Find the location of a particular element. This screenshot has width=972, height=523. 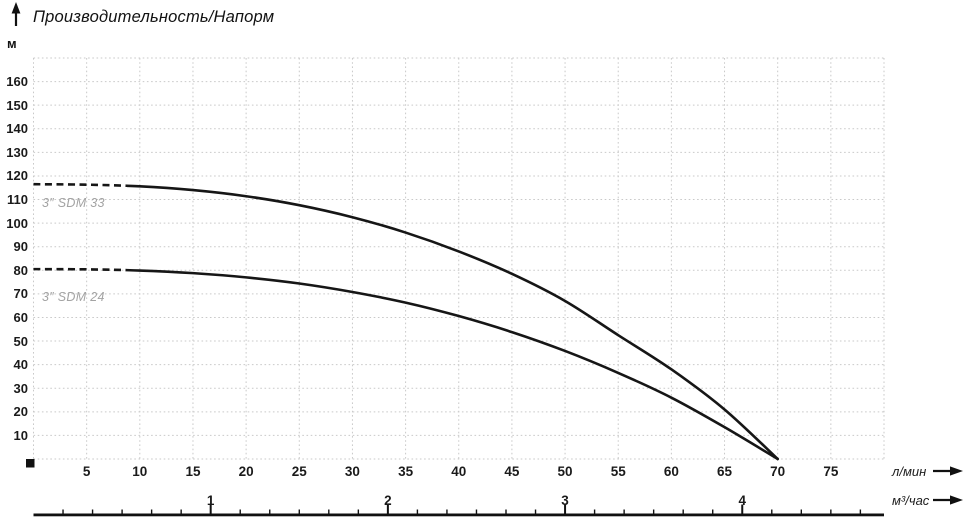

y-axis-unit-label: м is located at coordinates (12, 43).